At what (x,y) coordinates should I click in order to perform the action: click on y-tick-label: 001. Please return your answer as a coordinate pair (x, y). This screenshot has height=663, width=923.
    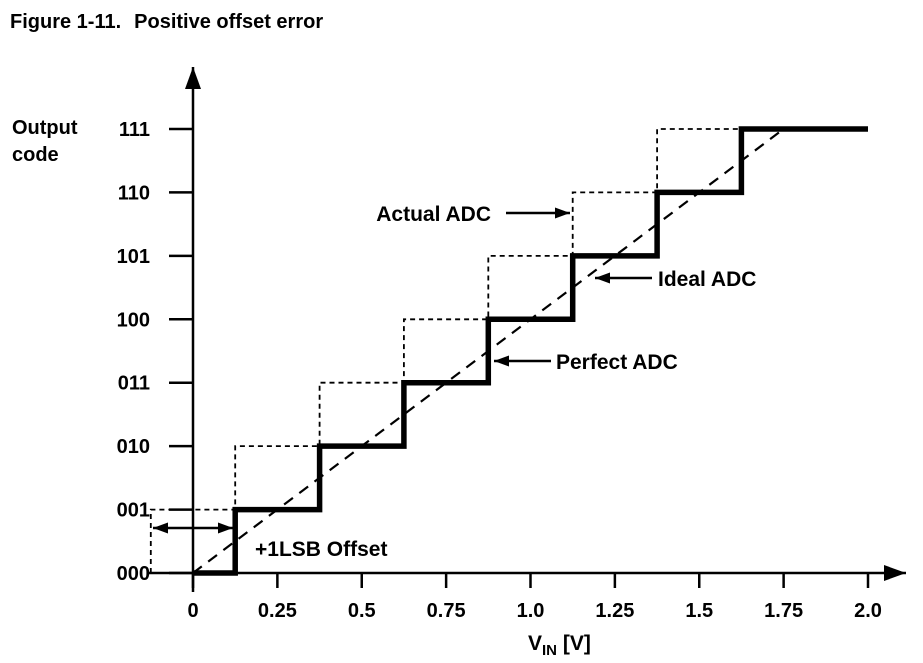
    Looking at the image, I should click on (133, 511).